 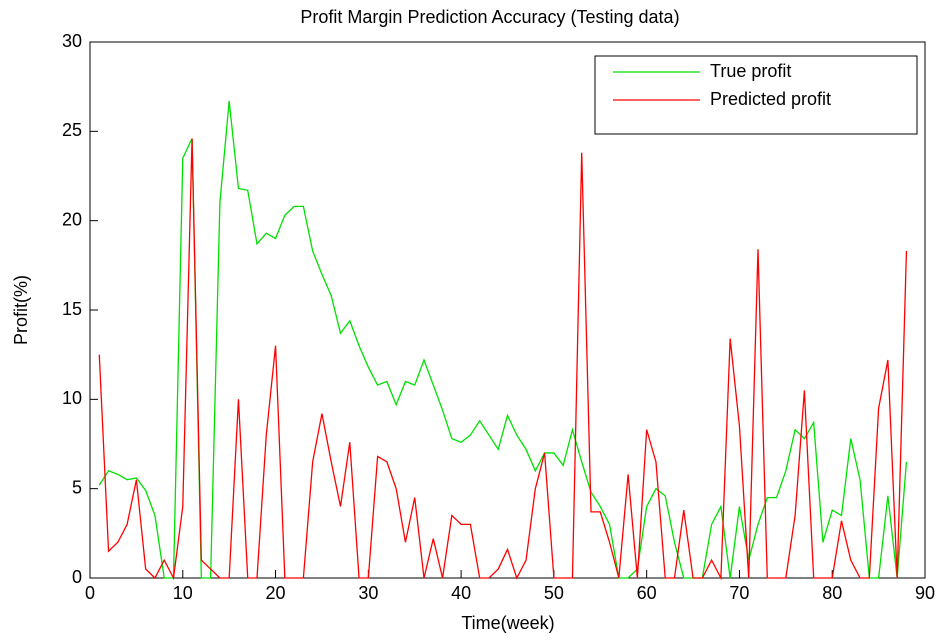 I want to click on x-tick-label: 20, so click(x=276, y=593).